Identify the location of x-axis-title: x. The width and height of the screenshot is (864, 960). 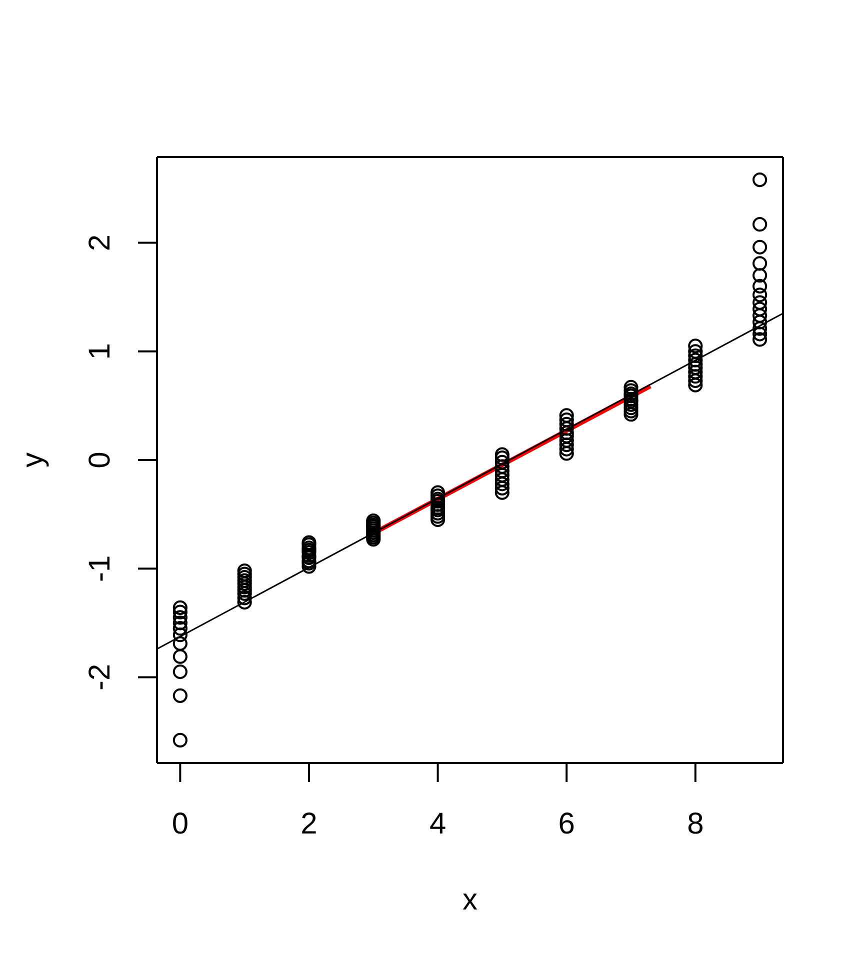
(470, 900).